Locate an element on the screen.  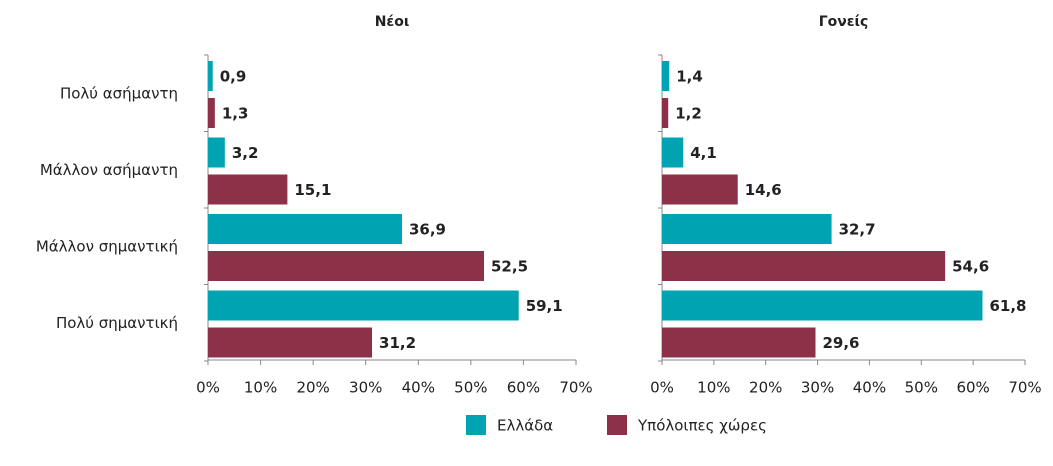
chart-title: Νέοι is located at coordinates (392, 22).